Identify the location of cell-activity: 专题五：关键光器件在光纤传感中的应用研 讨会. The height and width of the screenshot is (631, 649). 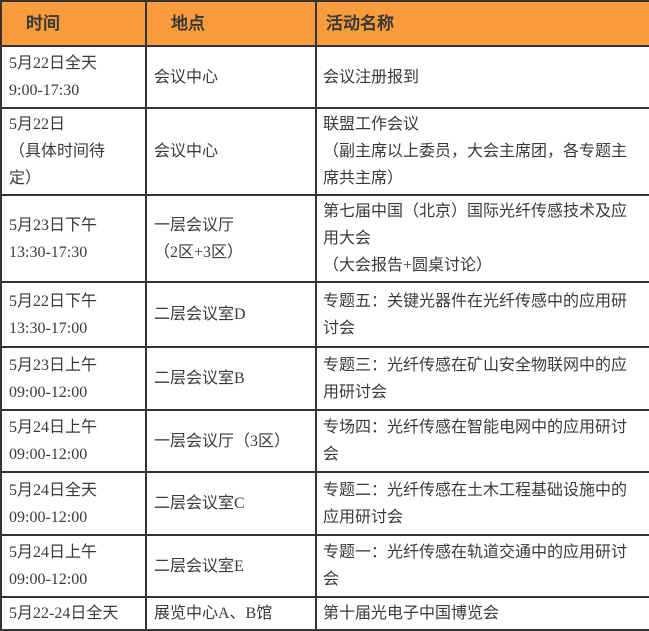
(482, 314).